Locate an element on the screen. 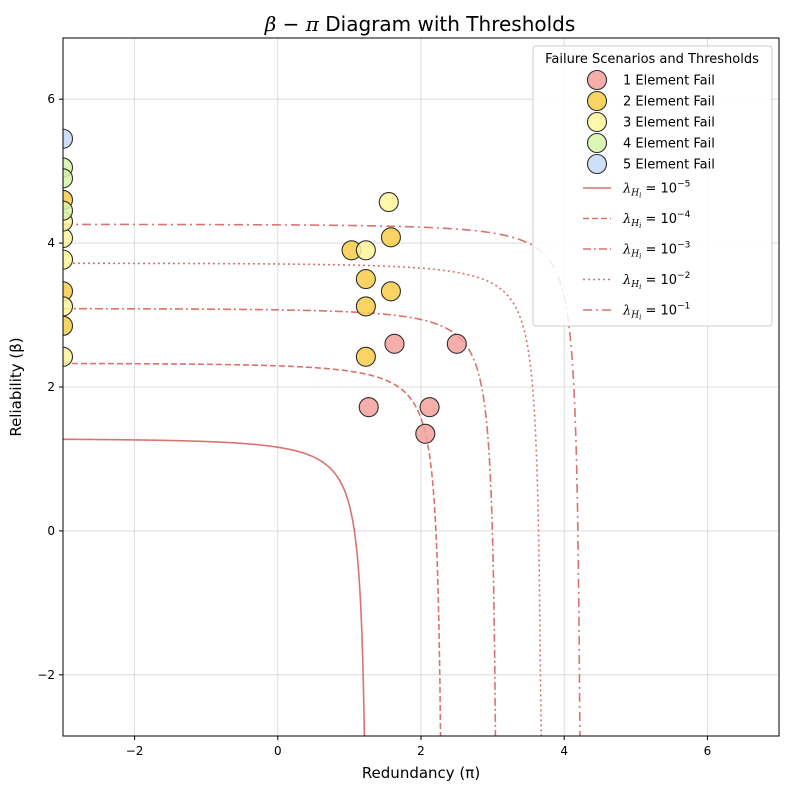 This screenshot has height=787, width=791. legend-threshold-label: λHi = 10−3 is located at coordinates (656, 251).